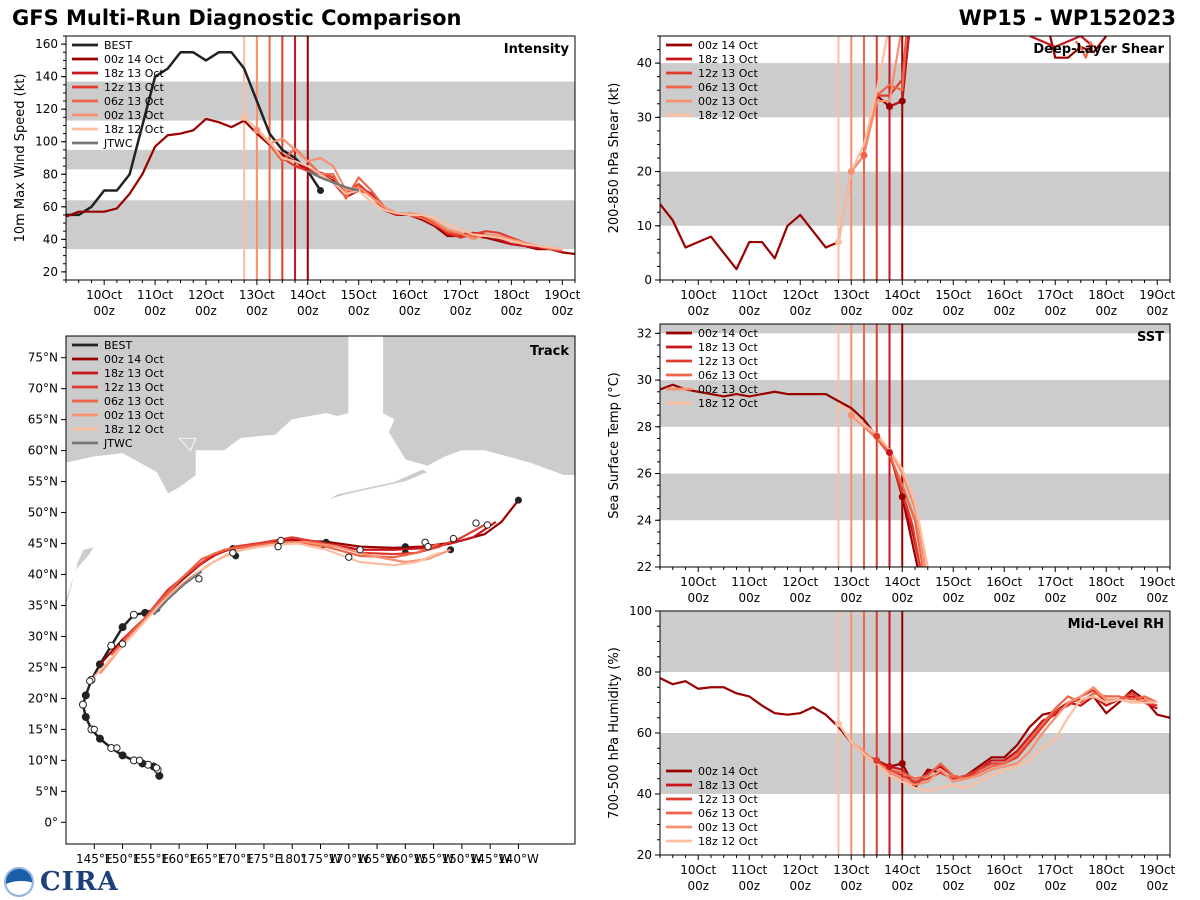  What do you see at coordinates (43, 451) in the screenshot?
I see `track-y-tick-label: 60°N` at bounding box center [43, 451].